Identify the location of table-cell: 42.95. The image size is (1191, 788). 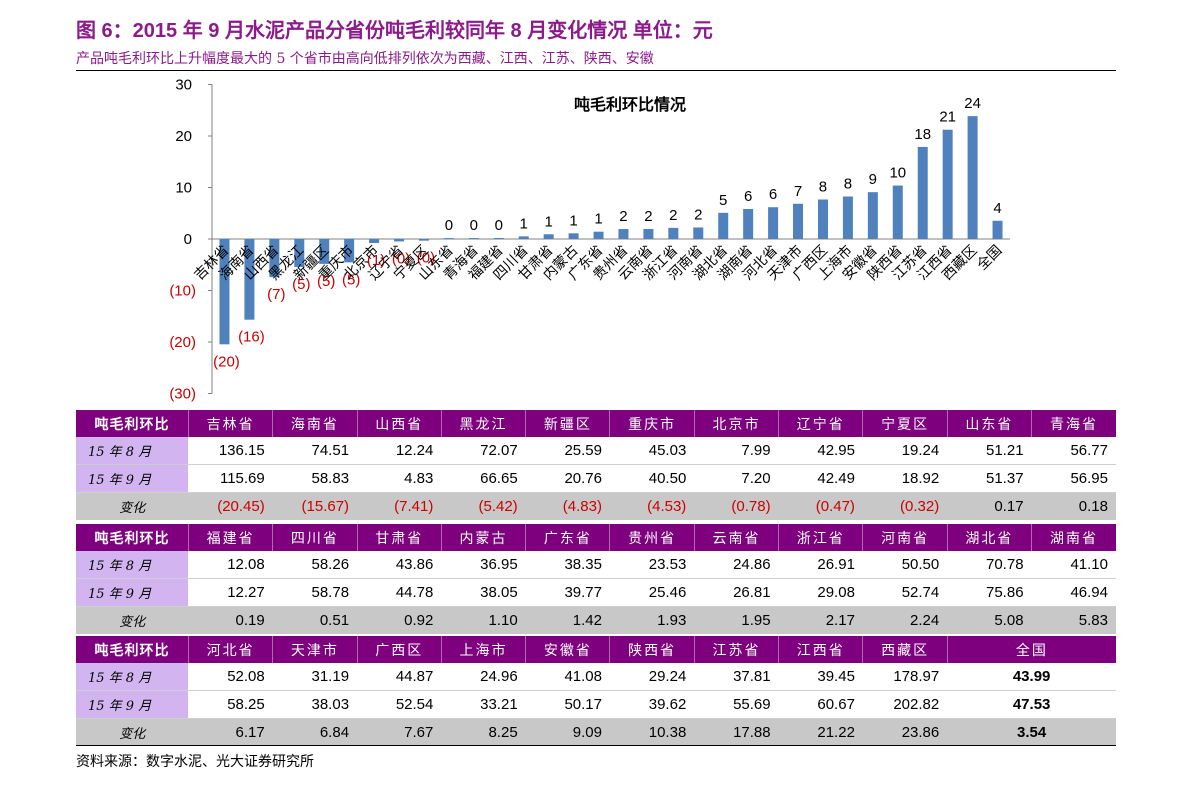
(820, 451).